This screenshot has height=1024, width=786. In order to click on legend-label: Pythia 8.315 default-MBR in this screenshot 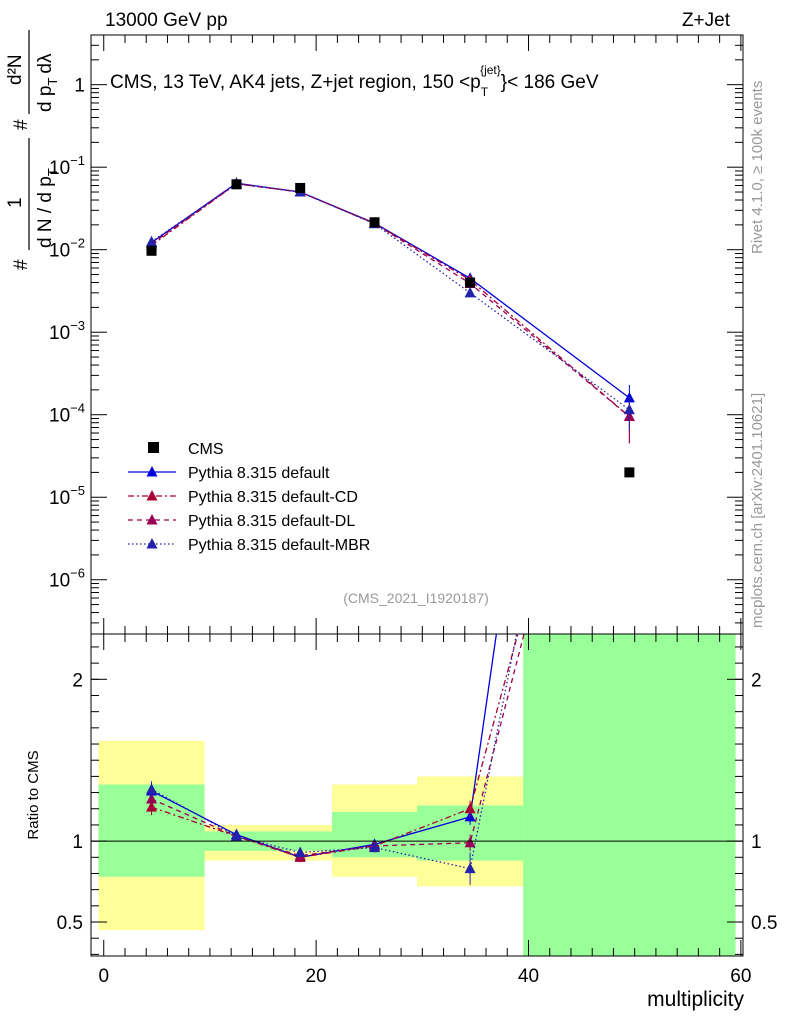, I will do `click(279, 545)`.